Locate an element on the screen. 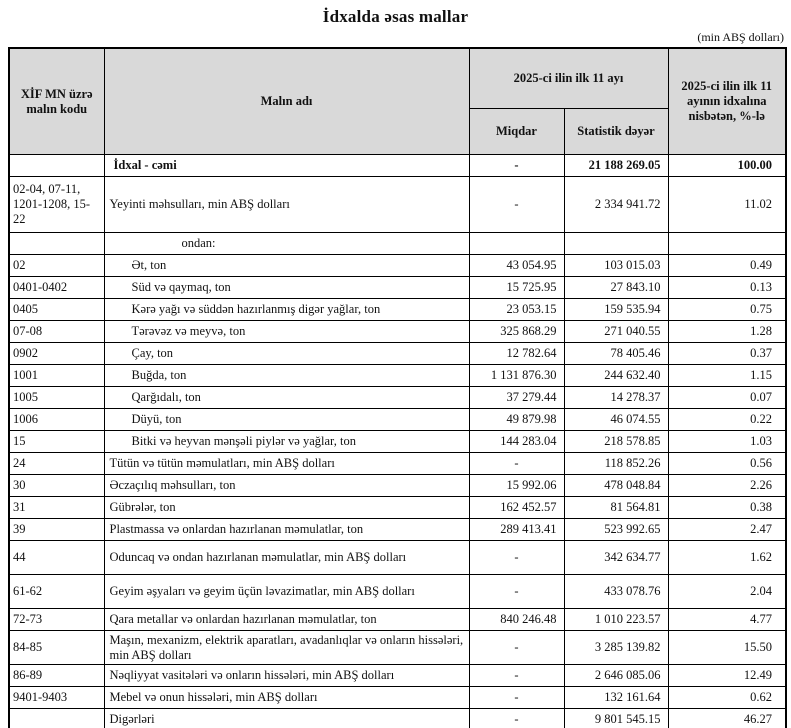 The image size is (791, 728). qty-cell: 15 725.95 is located at coordinates (516, 287).